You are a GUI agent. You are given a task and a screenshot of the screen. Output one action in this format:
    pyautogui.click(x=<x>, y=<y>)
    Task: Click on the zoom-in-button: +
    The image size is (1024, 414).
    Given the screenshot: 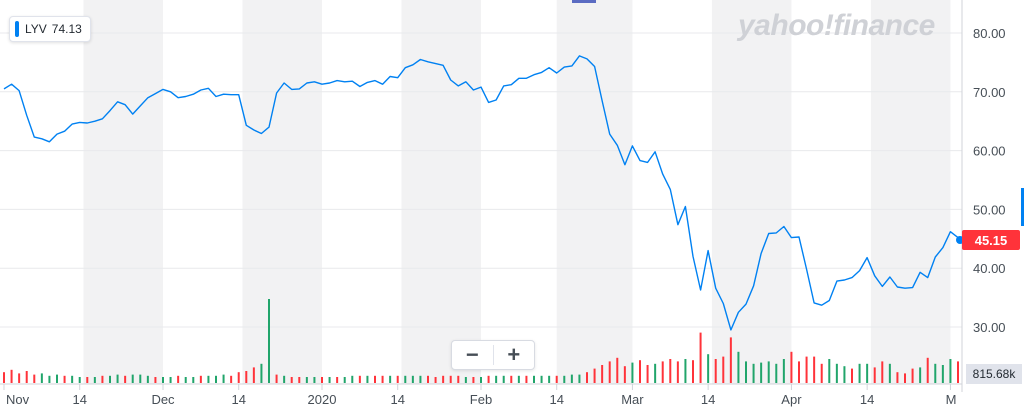 What is the action you would take?
    pyautogui.click(x=514, y=354)
    